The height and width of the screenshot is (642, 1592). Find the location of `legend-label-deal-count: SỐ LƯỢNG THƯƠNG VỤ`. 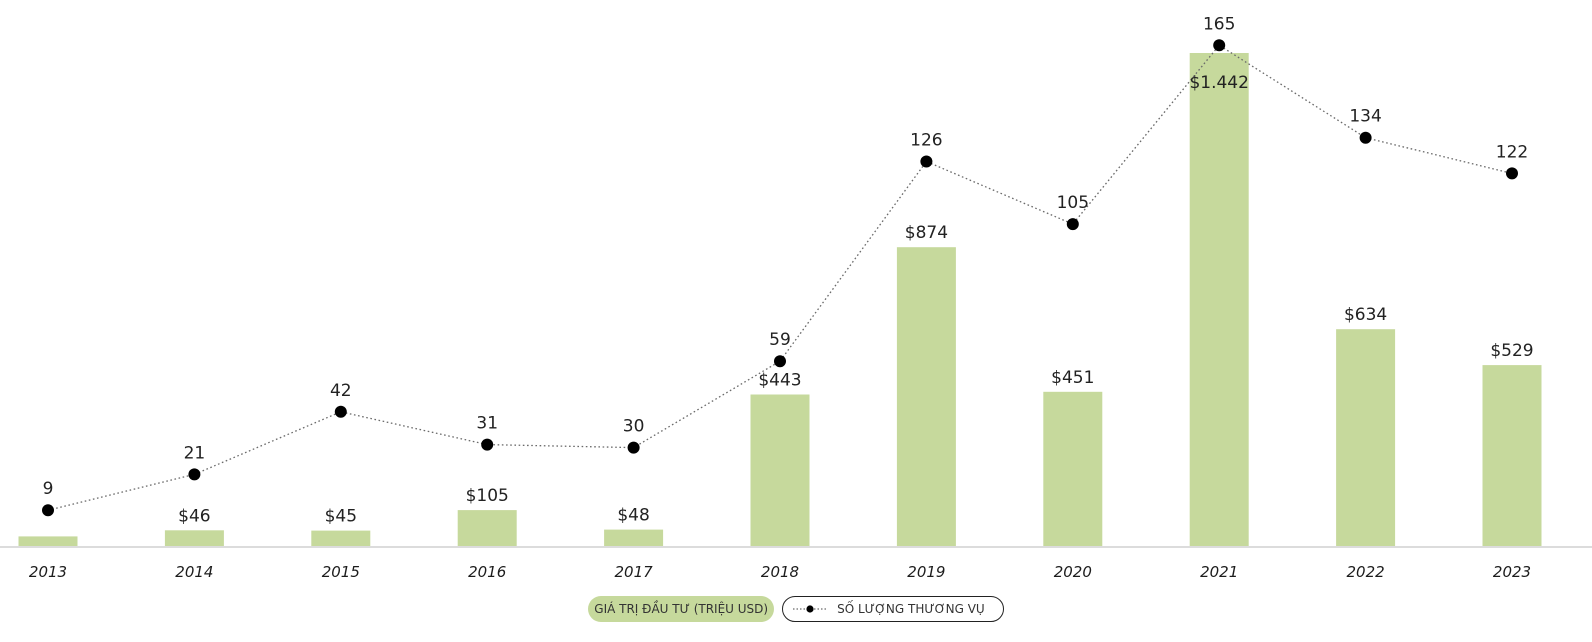

legend-label-deal-count: SỐ LƯỢNG THƯƠNG VỤ is located at coordinates (911, 609).